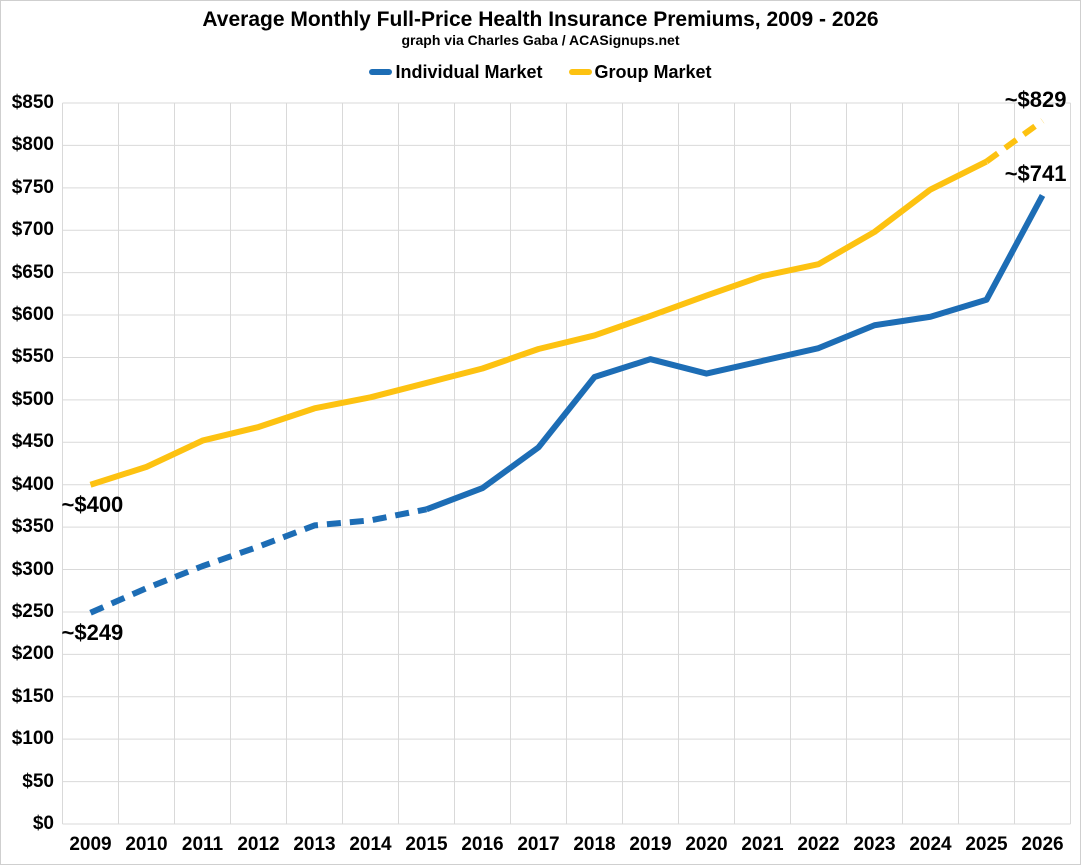 This screenshot has width=1081, height=865. Describe the element at coordinates (32, 696) in the screenshot. I see `y-axis-label: $150` at that location.